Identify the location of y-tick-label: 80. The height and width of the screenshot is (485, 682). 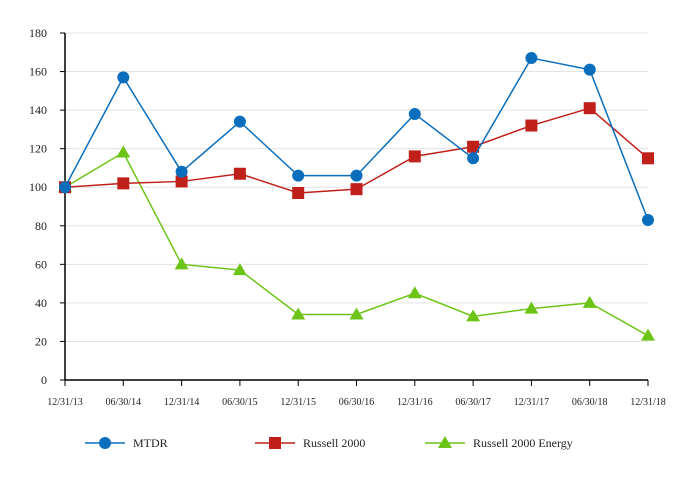
(41, 226).